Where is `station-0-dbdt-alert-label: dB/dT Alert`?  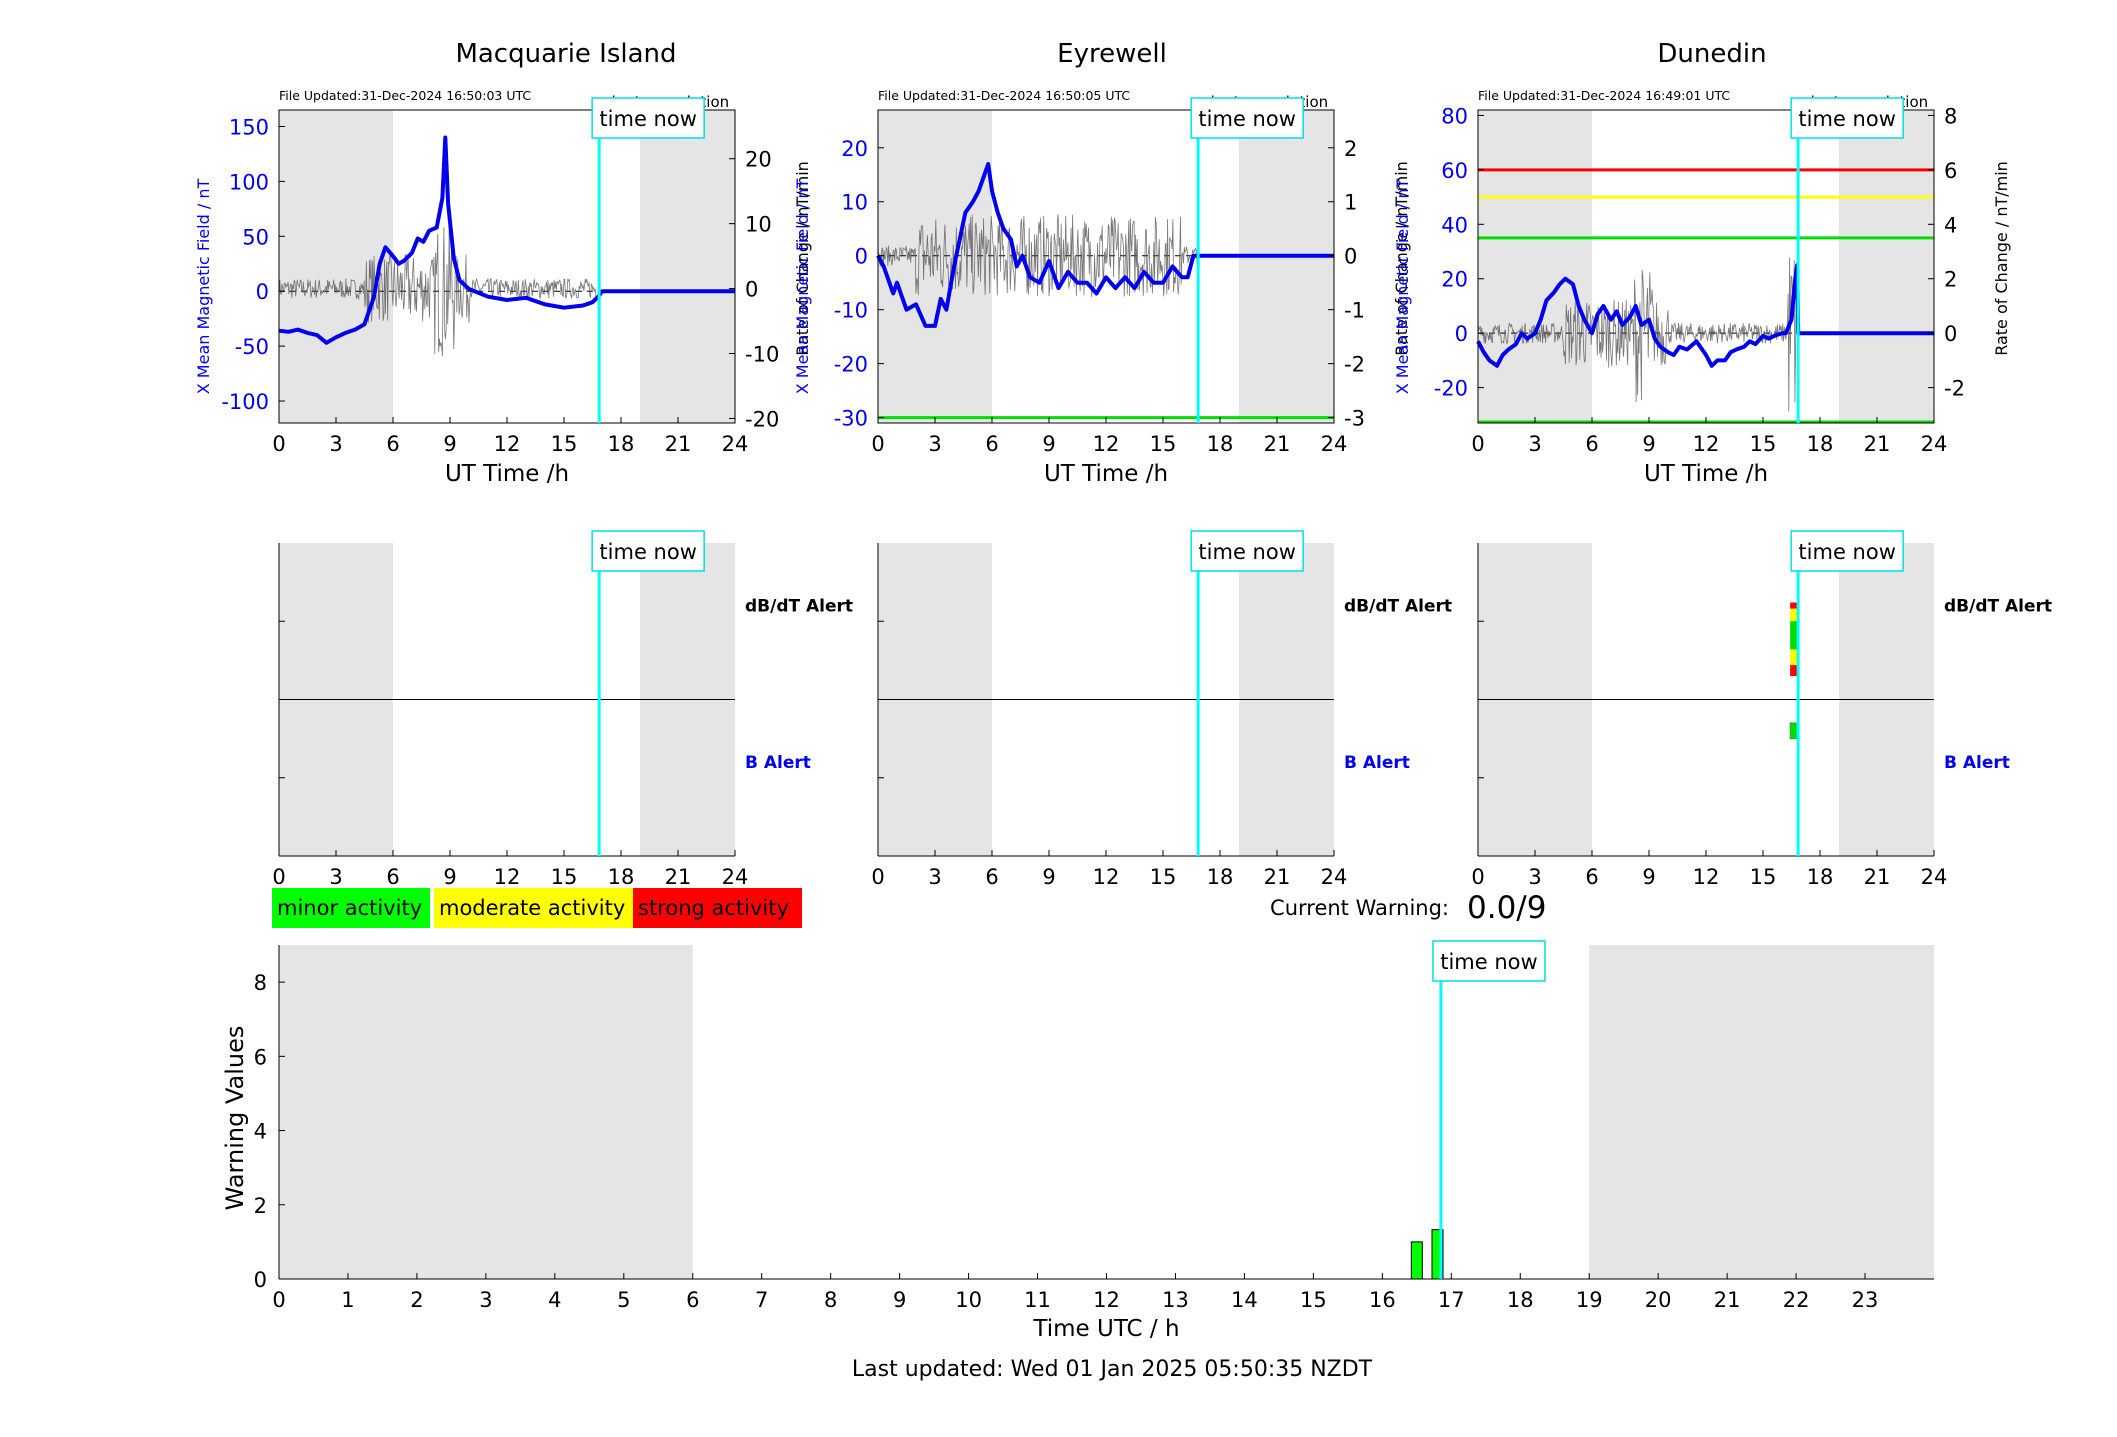
station-0-dbdt-alert-label: dB/dT Alert is located at coordinates (799, 607).